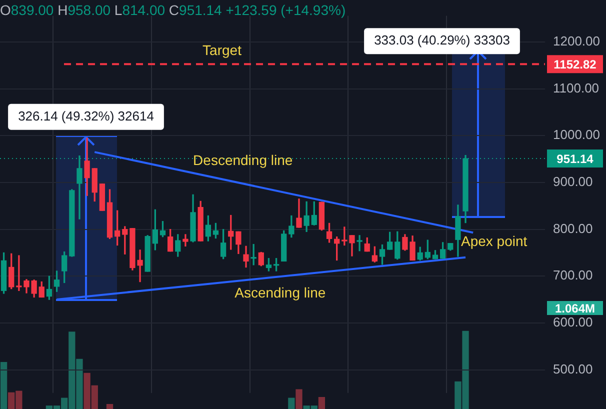 Image resolution: width=606 pixels, height=409 pixels. I want to click on y-tick-label: 800.00, so click(573, 228).